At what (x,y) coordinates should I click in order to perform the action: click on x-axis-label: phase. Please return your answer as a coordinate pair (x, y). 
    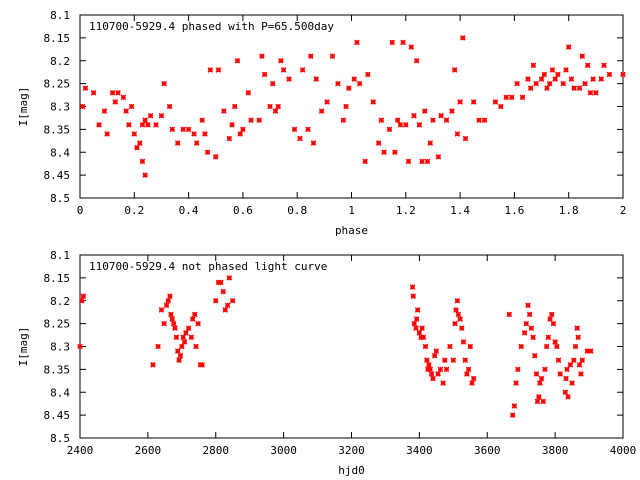
    Looking at the image, I should click on (351, 230).